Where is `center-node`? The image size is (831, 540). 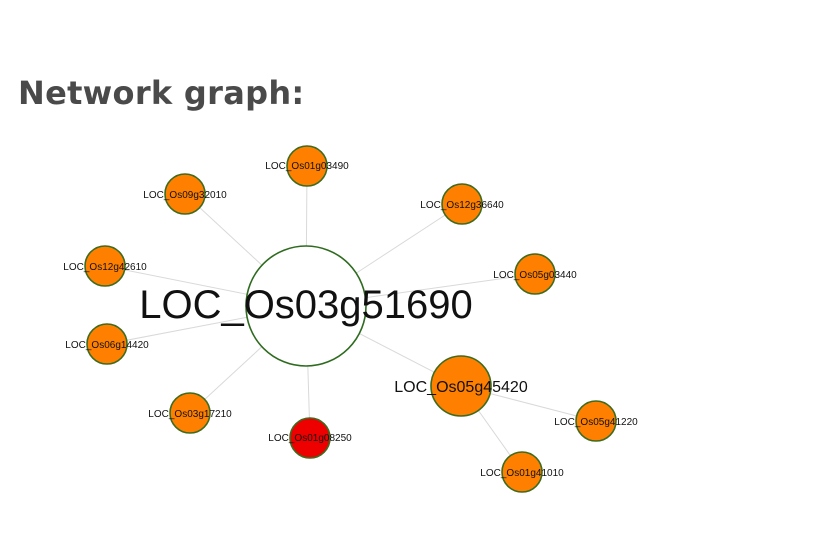 center-node is located at coordinates (306, 306).